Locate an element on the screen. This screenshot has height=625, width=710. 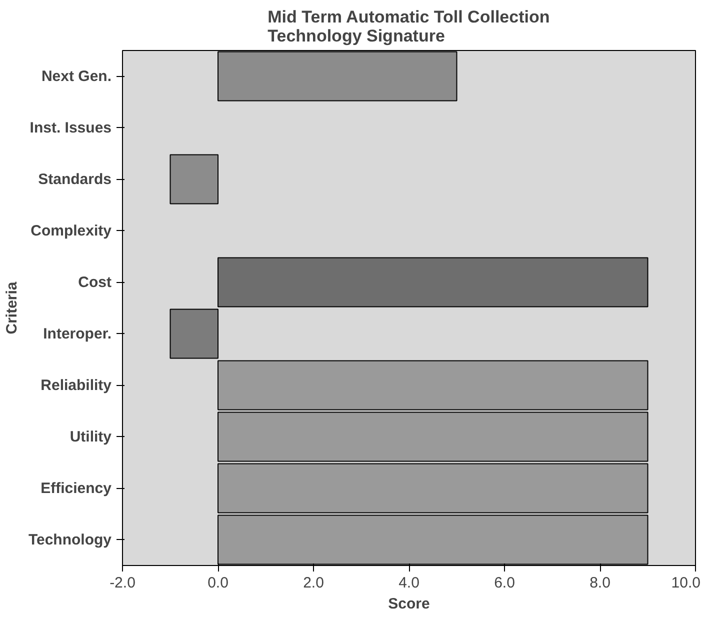
chart-title: Mid Term Automatic Toll Collection Technology Signature is located at coordinates (409, 27).